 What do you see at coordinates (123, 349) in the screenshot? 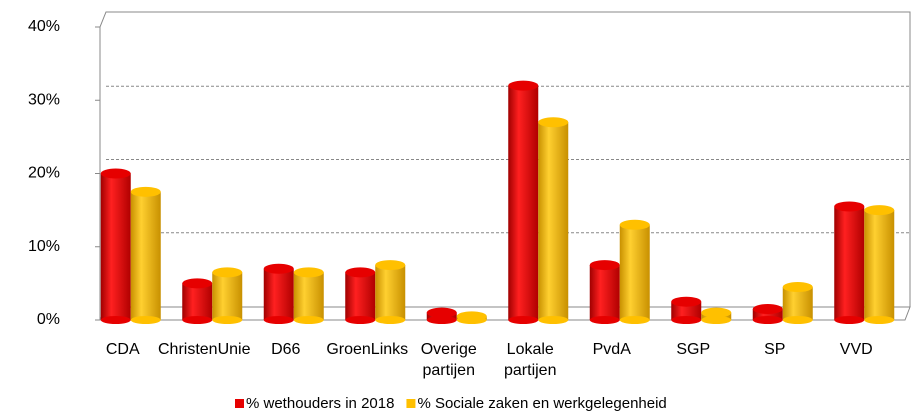
I see `x-tick-label: CDA` at bounding box center [123, 349].